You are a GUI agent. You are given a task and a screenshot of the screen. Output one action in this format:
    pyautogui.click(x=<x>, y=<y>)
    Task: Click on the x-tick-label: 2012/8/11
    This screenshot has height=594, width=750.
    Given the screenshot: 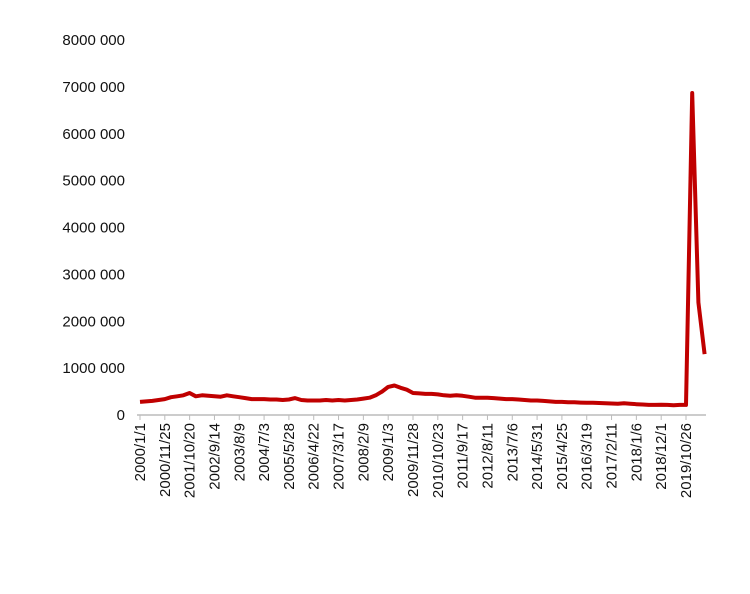 What is the action you would take?
    pyautogui.click(x=487, y=456)
    